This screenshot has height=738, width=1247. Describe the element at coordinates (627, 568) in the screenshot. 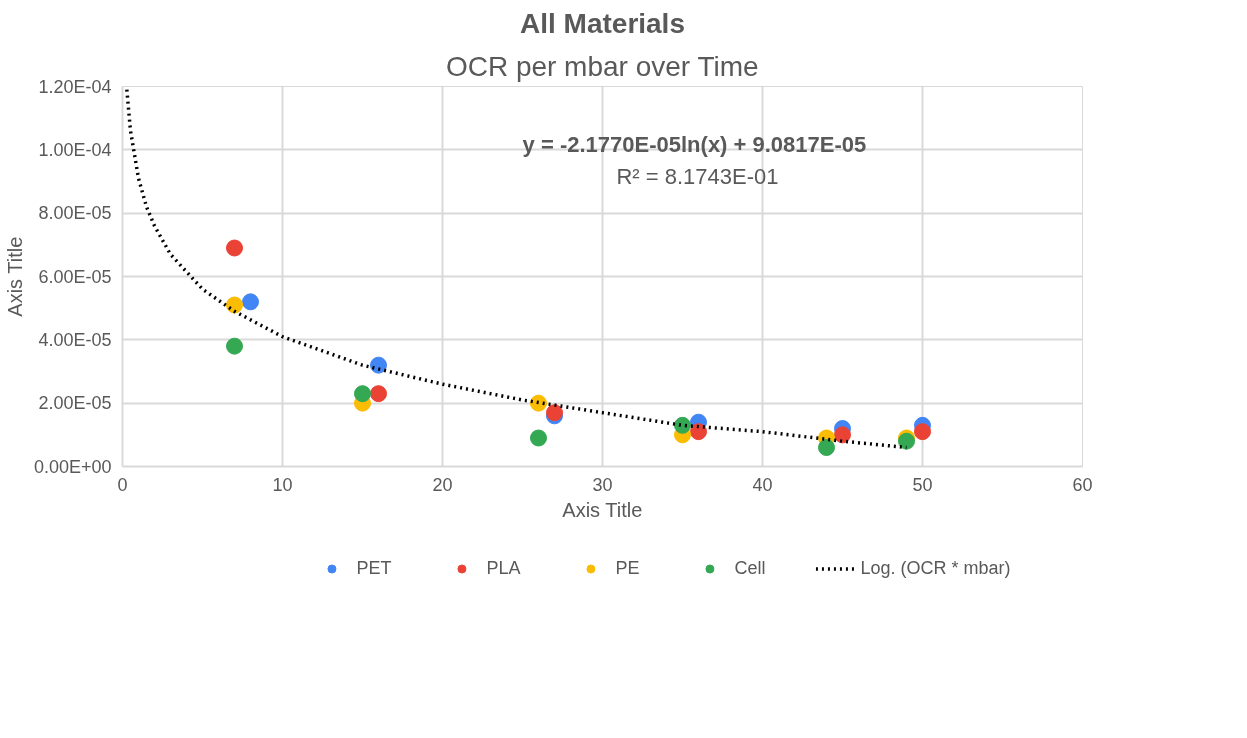

I see `legend-label: PE` at that location.